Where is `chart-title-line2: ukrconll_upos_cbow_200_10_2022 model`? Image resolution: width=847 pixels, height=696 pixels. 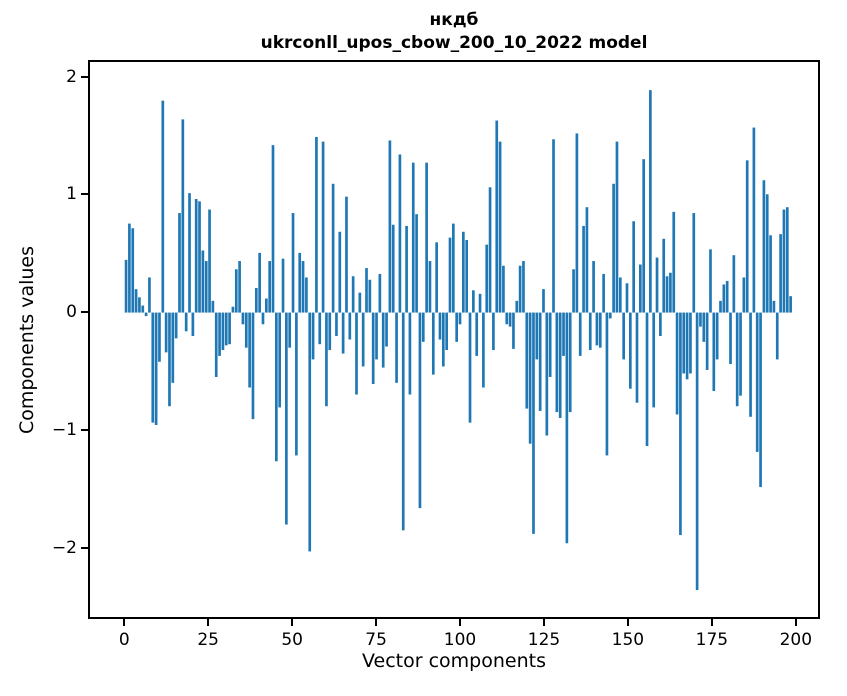 chart-title-line2: ukrconll_upos_cbow_200_10_2022 model is located at coordinates (454, 43).